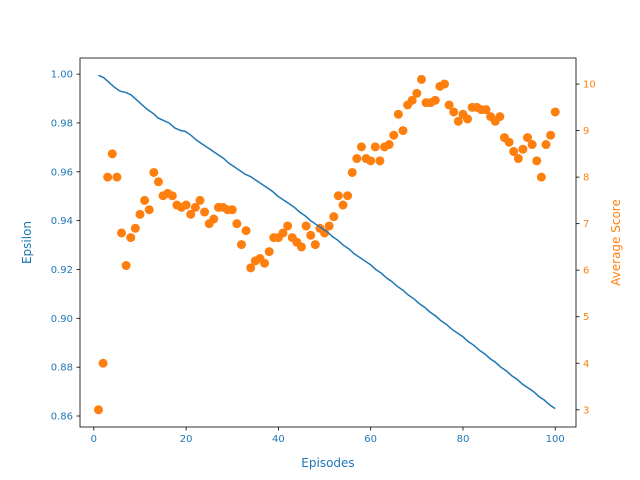 The height and width of the screenshot is (480, 640). What do you see at coordinates (586, 224) in the screenshot?
I see `right-y-tick-label: 7` at bounding box center [586, 224].